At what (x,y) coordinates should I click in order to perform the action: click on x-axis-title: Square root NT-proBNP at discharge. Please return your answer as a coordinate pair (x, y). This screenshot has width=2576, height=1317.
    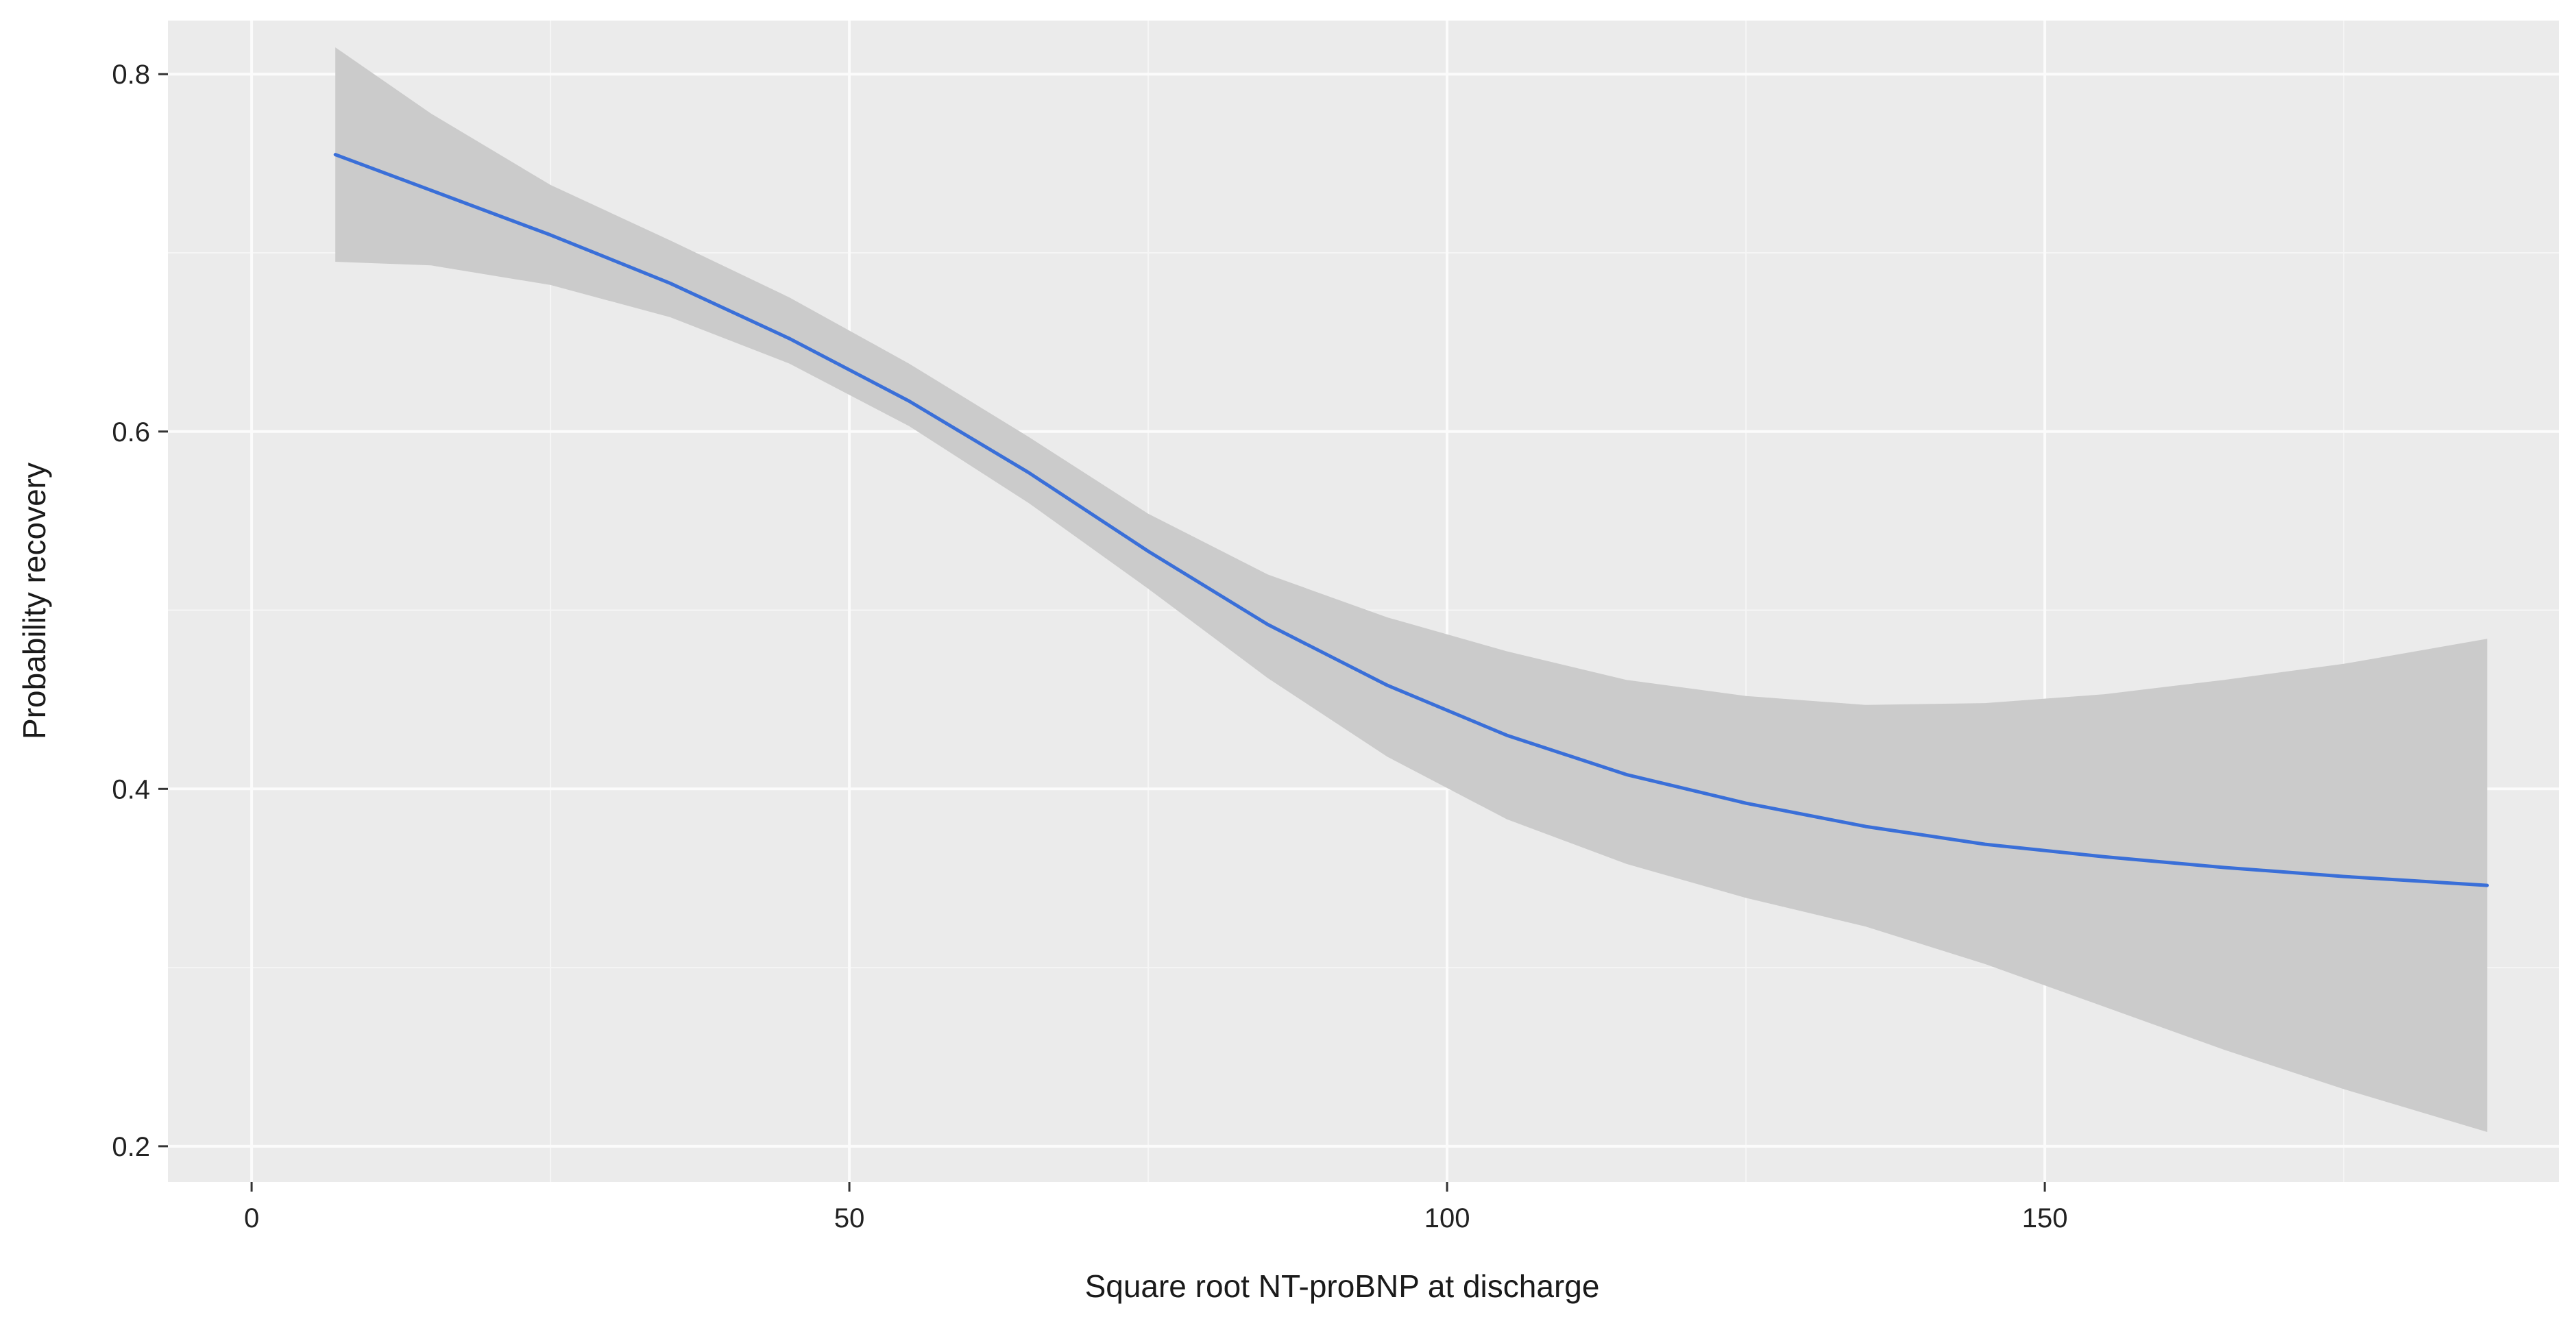
    Looking at the image, I should click on (1342, 1286).